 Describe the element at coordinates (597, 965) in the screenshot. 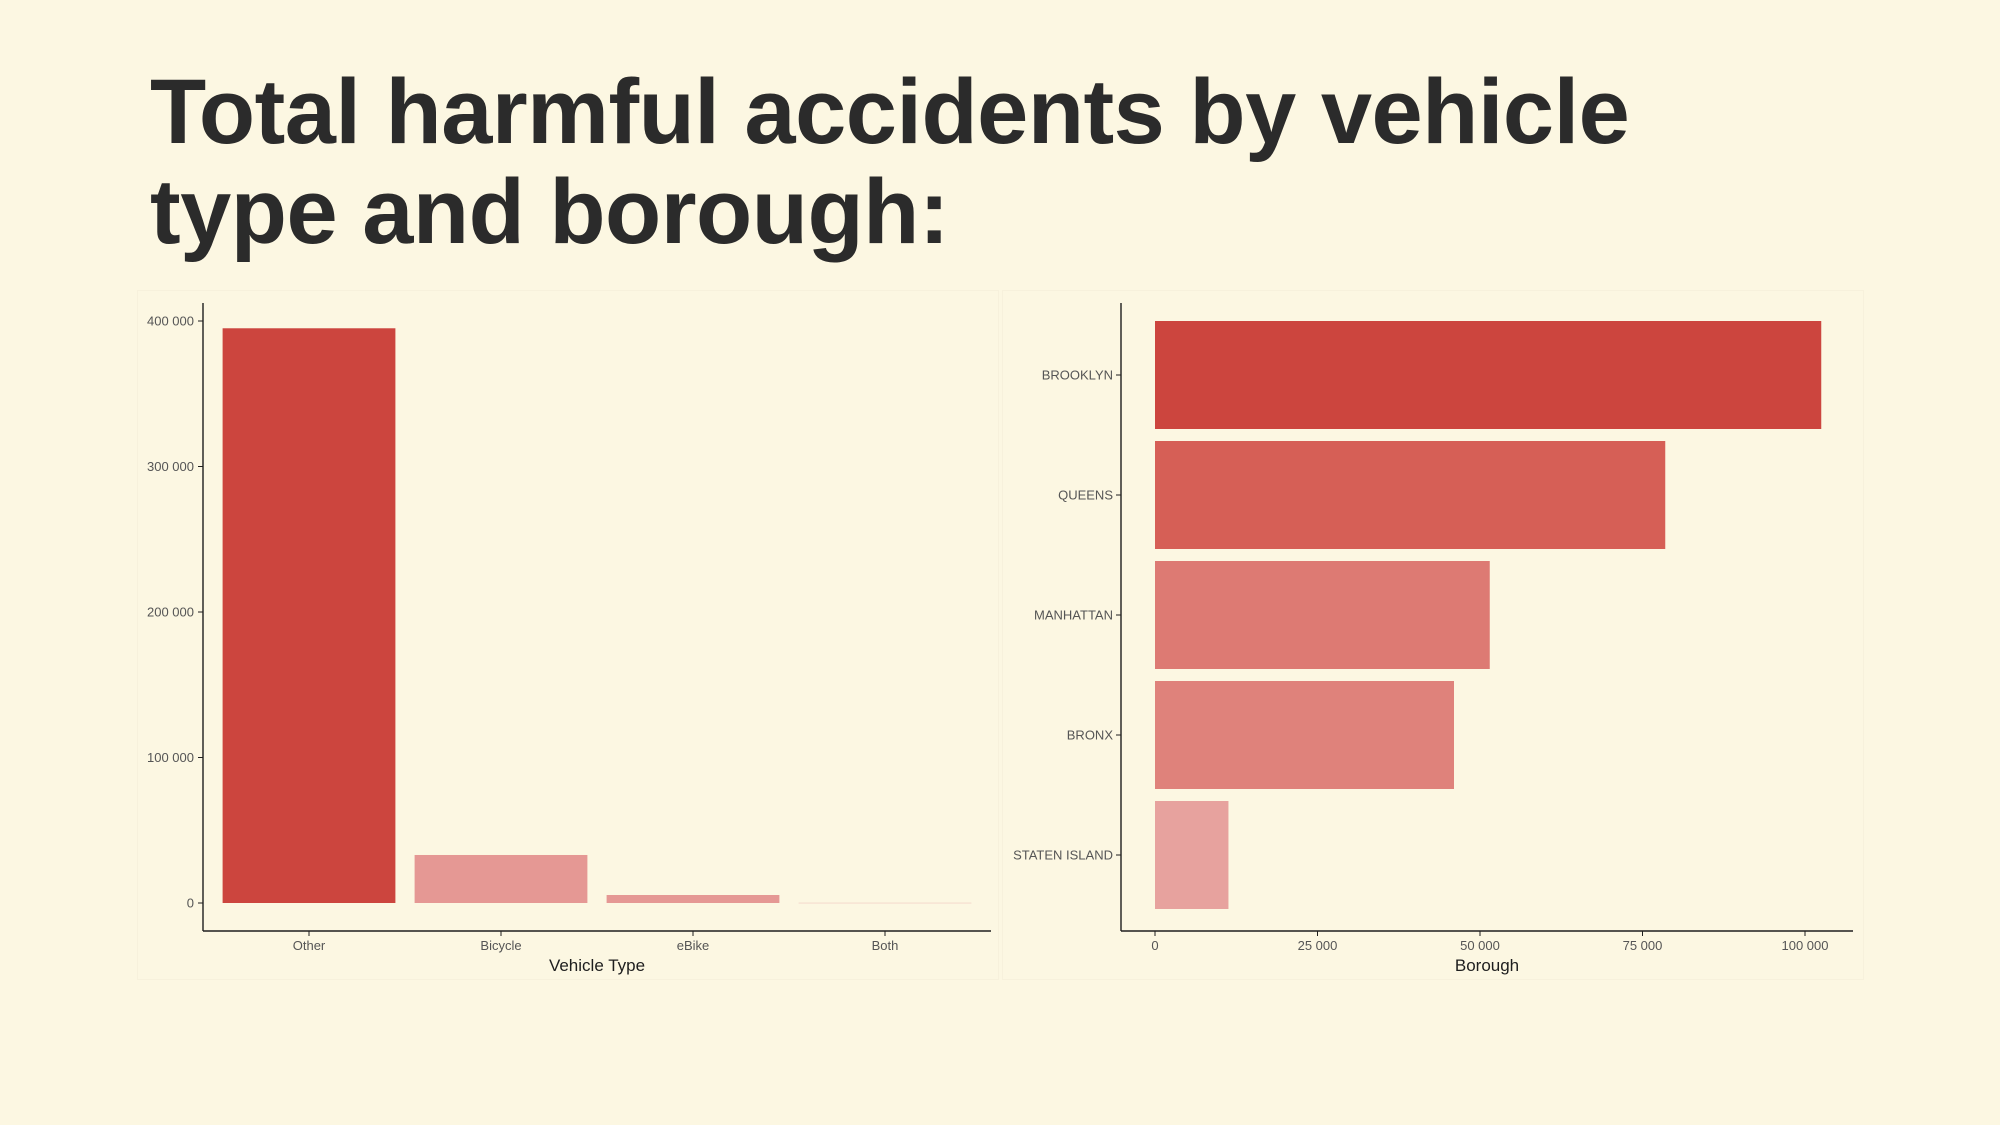

I see `x-axis-title: Vehicle Type` at that location.